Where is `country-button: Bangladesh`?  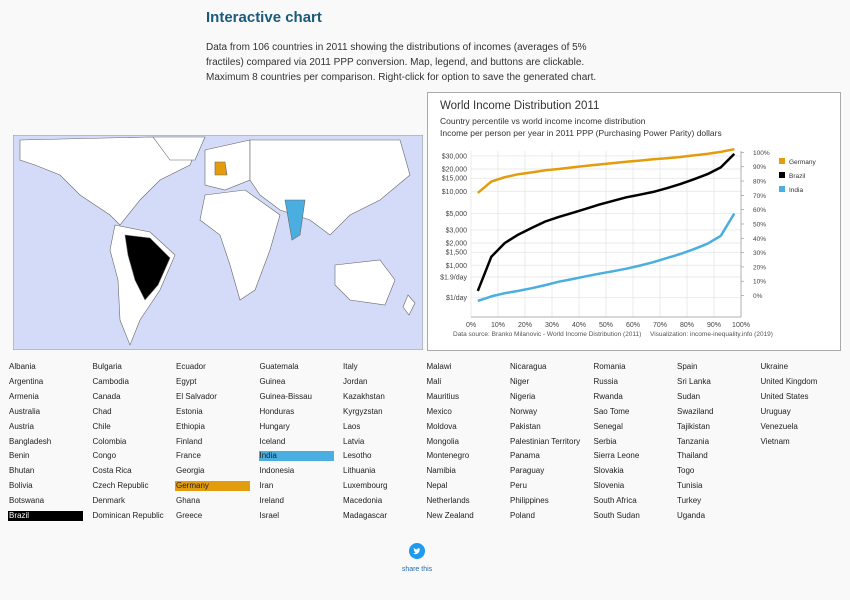 country-button: Bangladesh is located at coordinates (30, 441).